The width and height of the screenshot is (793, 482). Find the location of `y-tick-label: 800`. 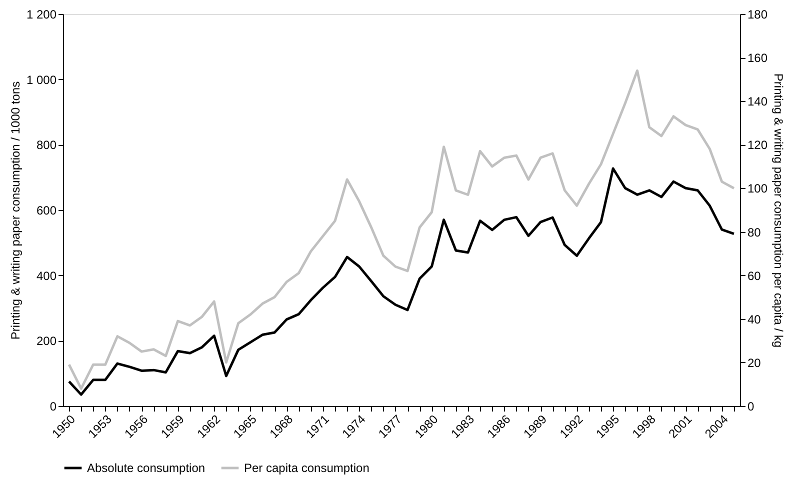

y-tick-label: 800 is located at coordinates (46, 145).